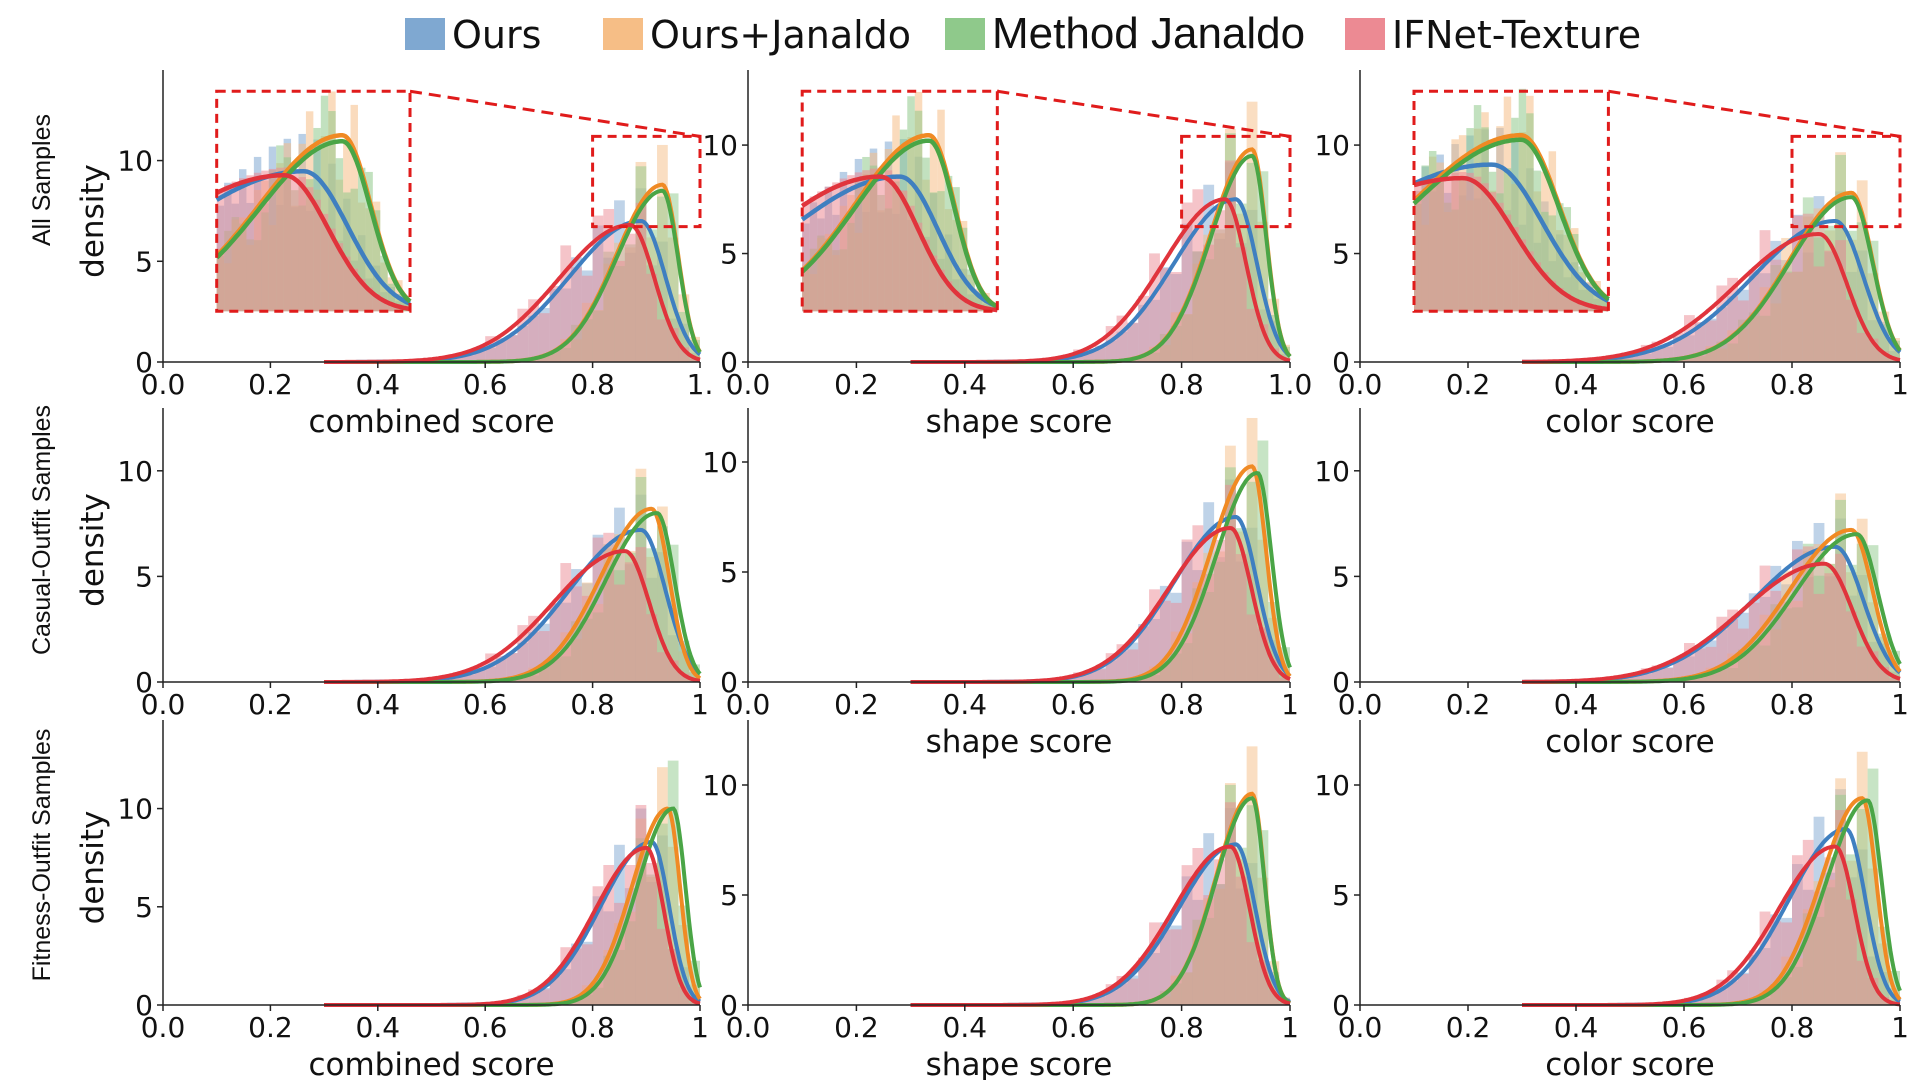 The width and height of the screenshot is (1920, 1080). What do you see at coordinates (1236, 181) in the screenshot?
I see `zoom-region-box` at bounding box center [1236, 181].